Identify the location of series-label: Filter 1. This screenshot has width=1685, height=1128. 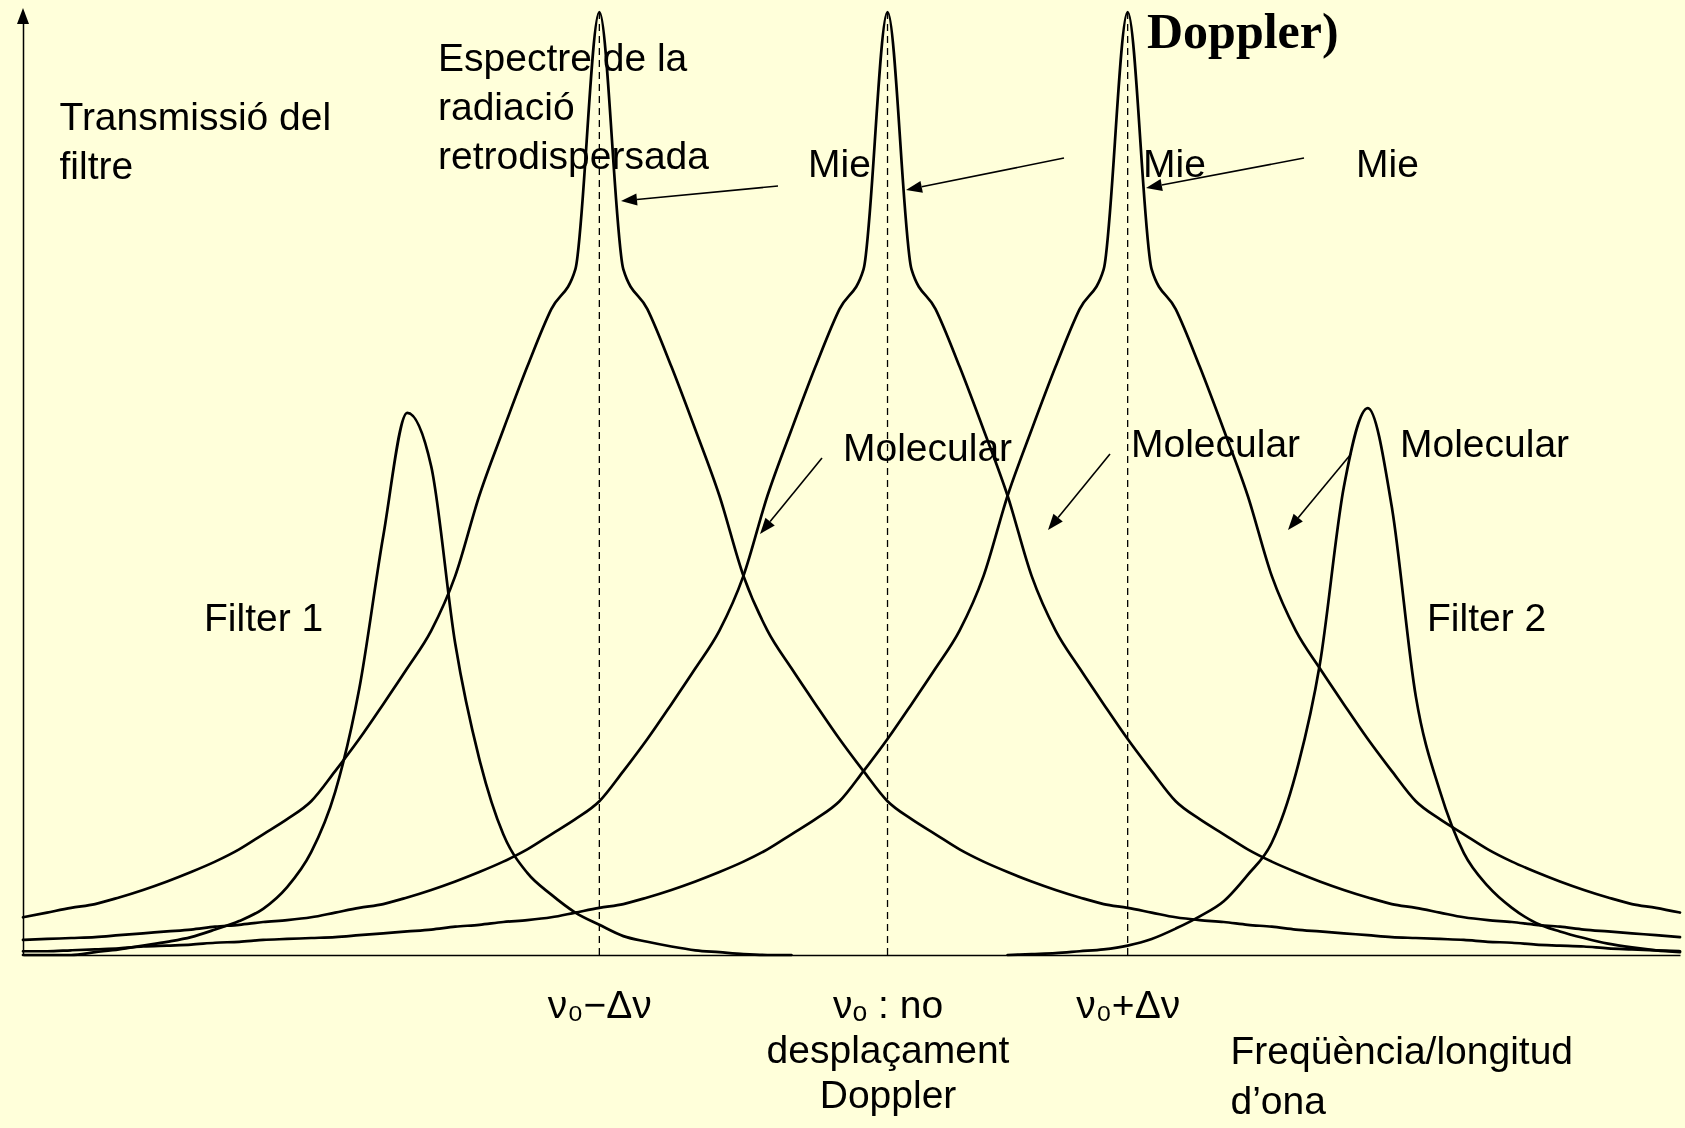
(264, 617).